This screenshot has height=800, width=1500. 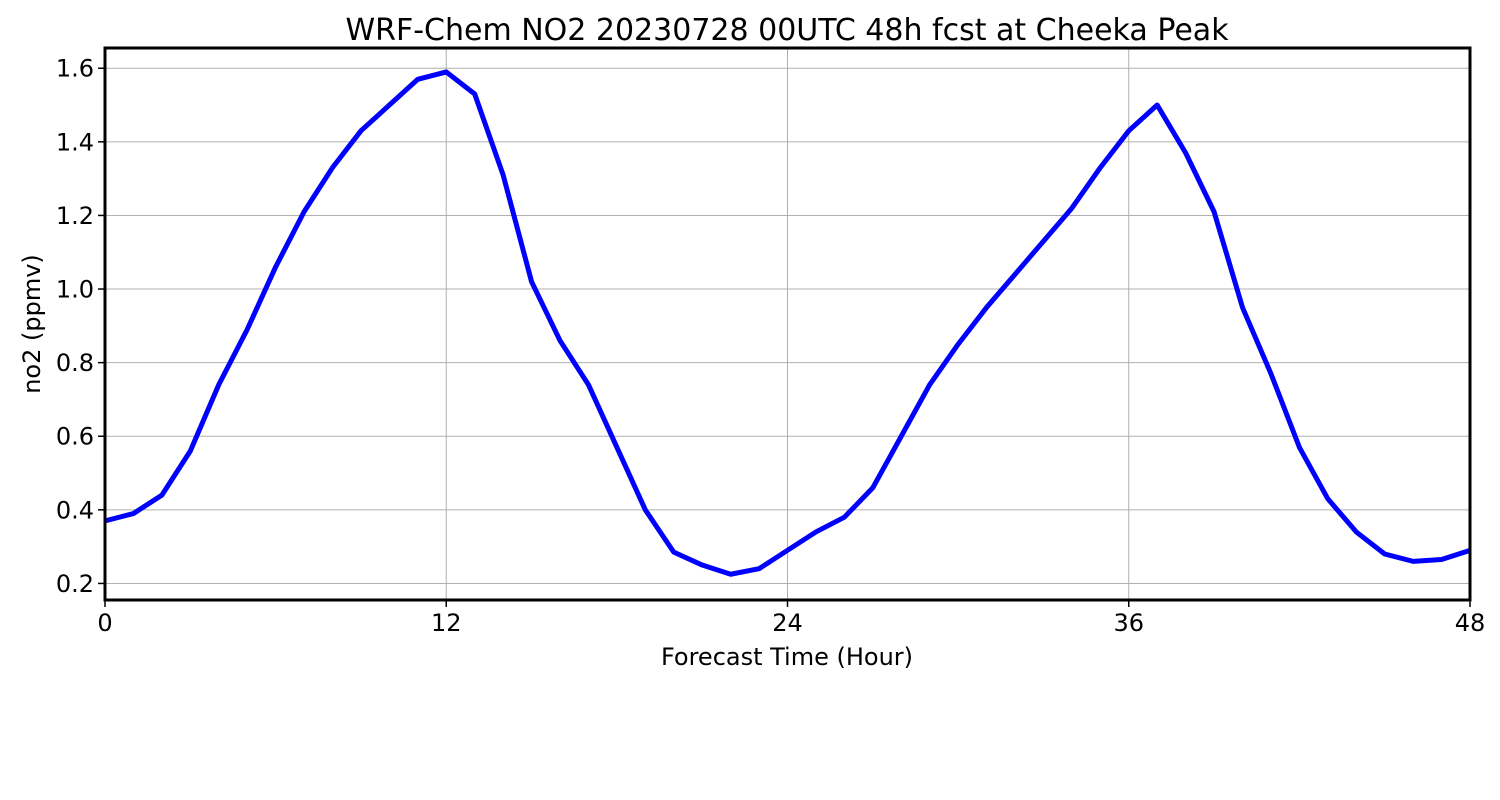 I want to click on y-axis-title: no2 (ppmv), so click(x=32, y=324).